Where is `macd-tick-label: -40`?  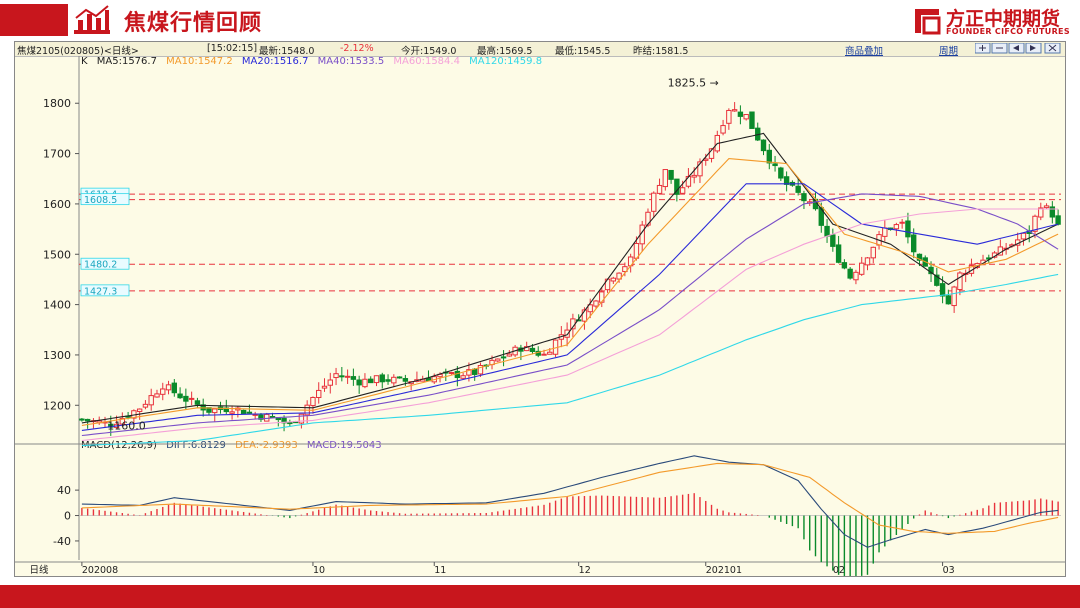
macd-tick-label: -40 is located at coordinates (62, 541).